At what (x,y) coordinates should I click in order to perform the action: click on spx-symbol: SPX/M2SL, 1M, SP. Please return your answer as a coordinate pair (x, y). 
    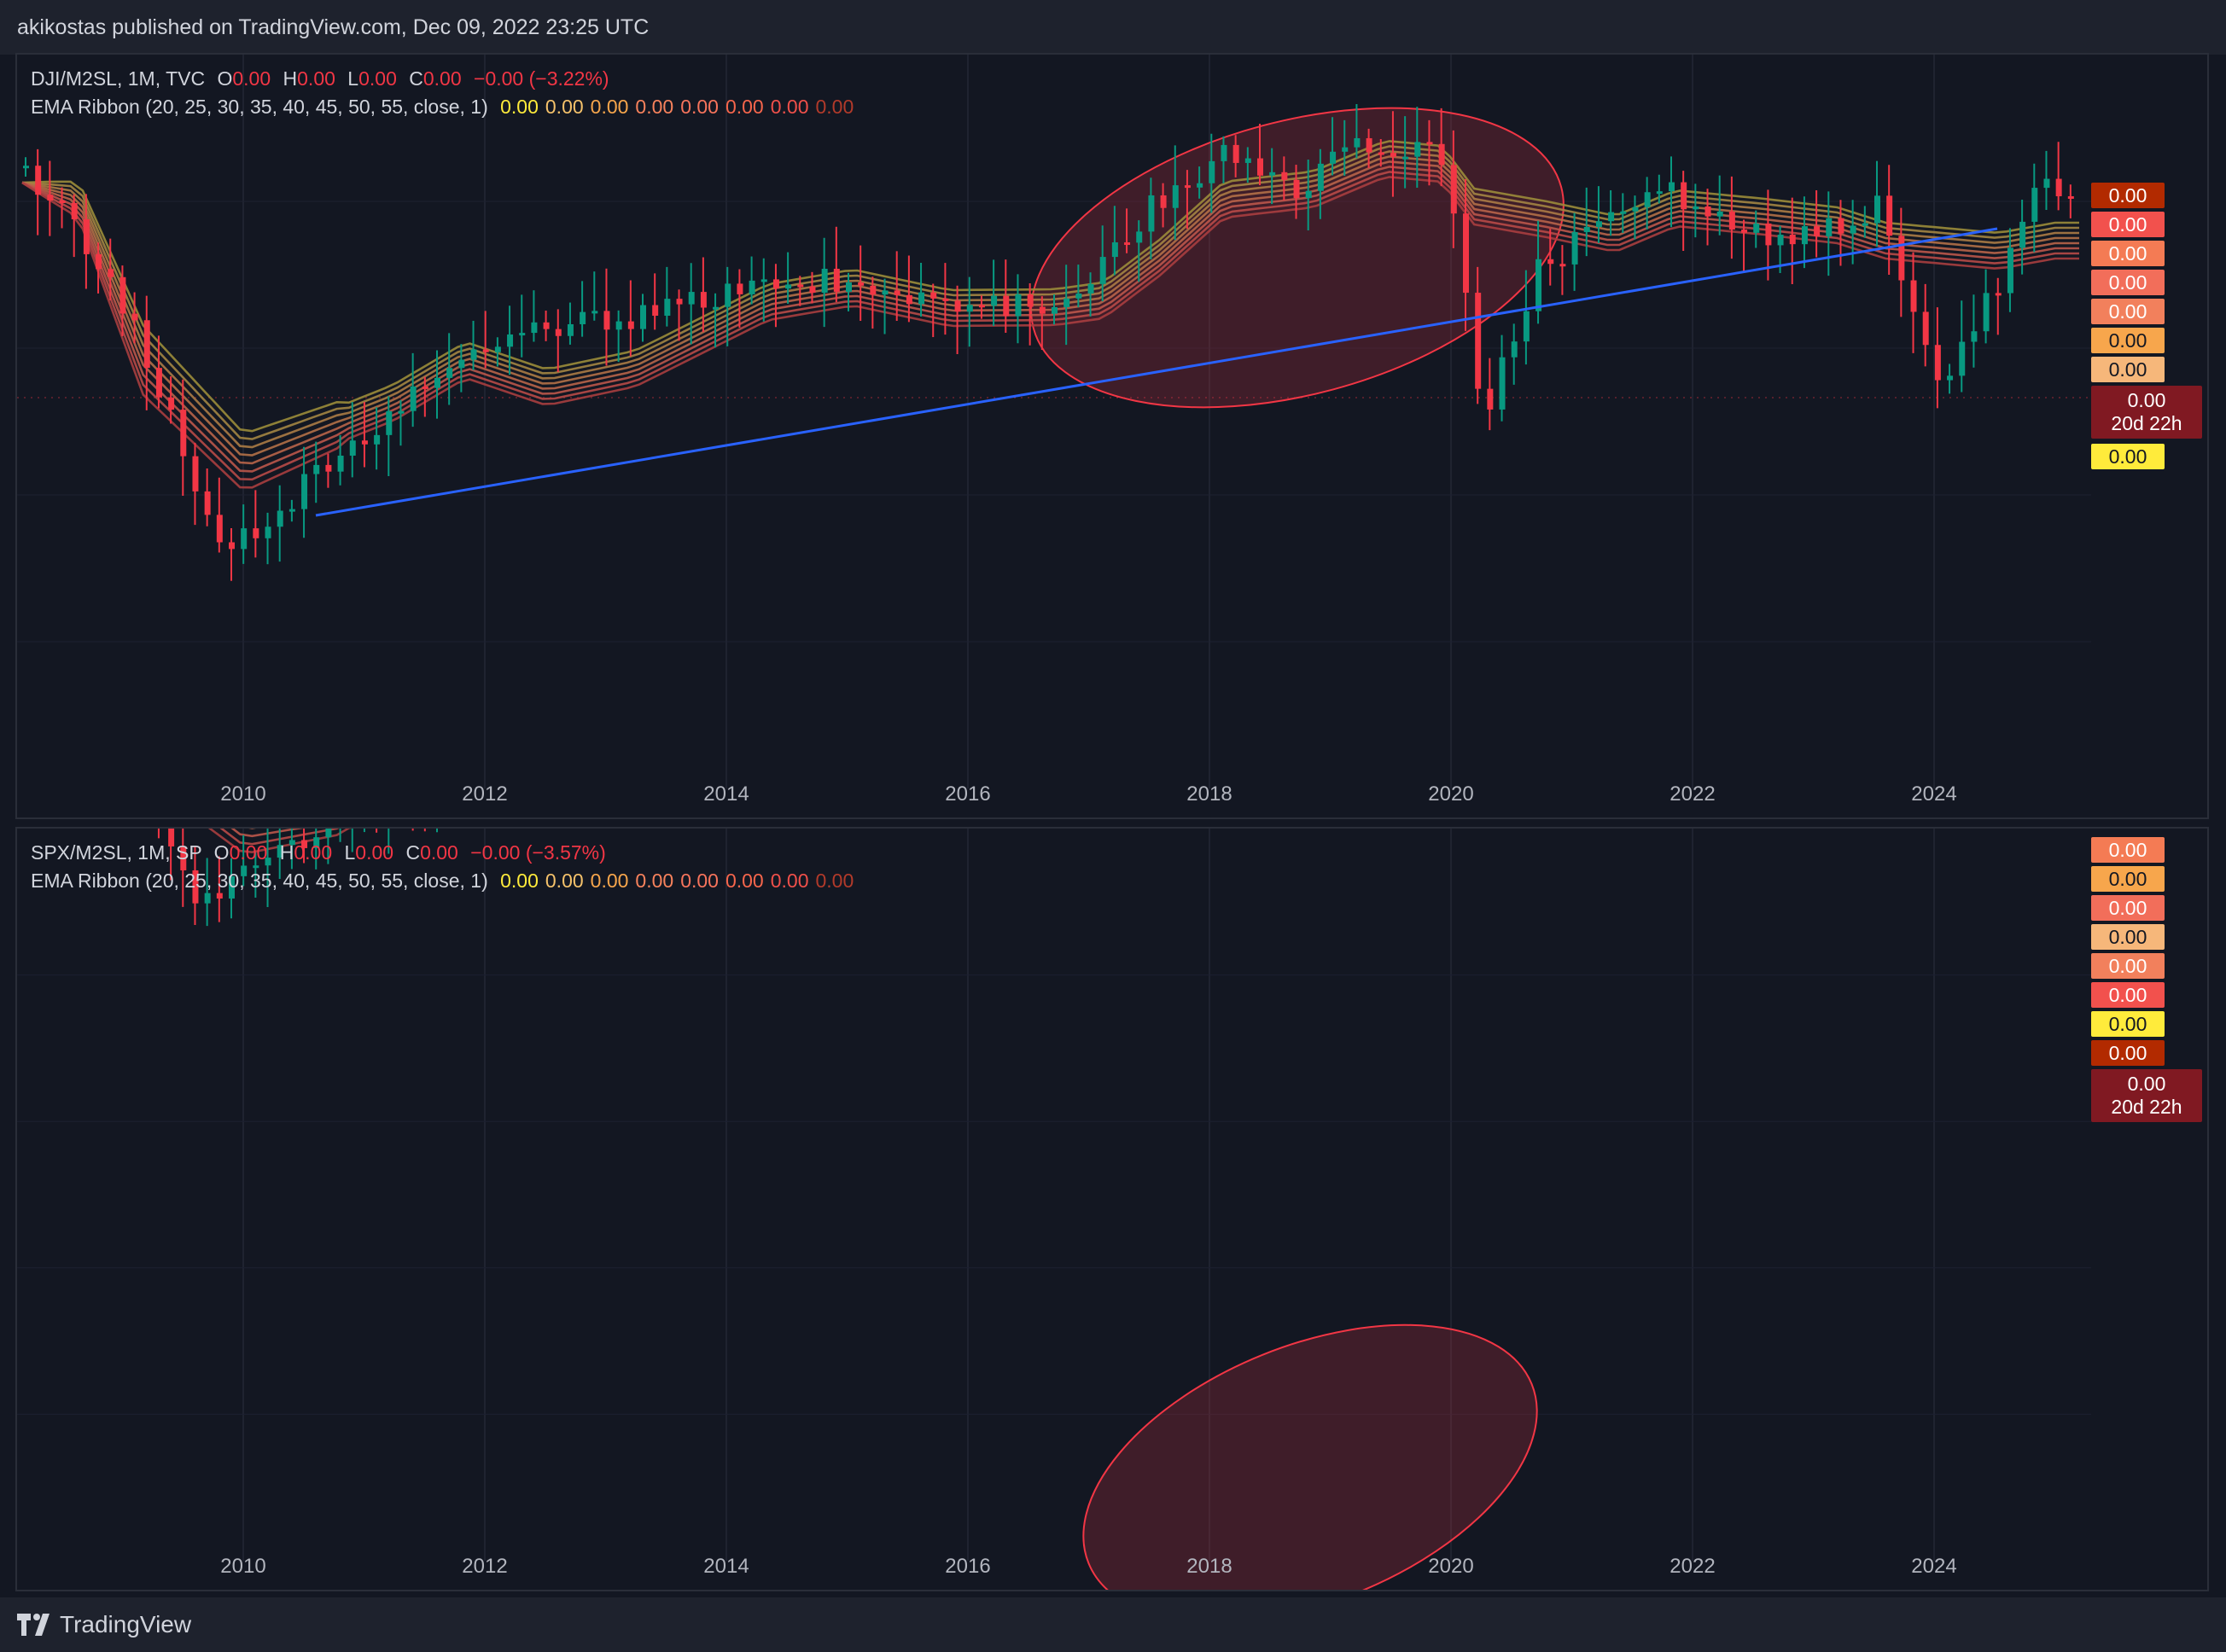
    Looking at the image, I should click on (116, 852).